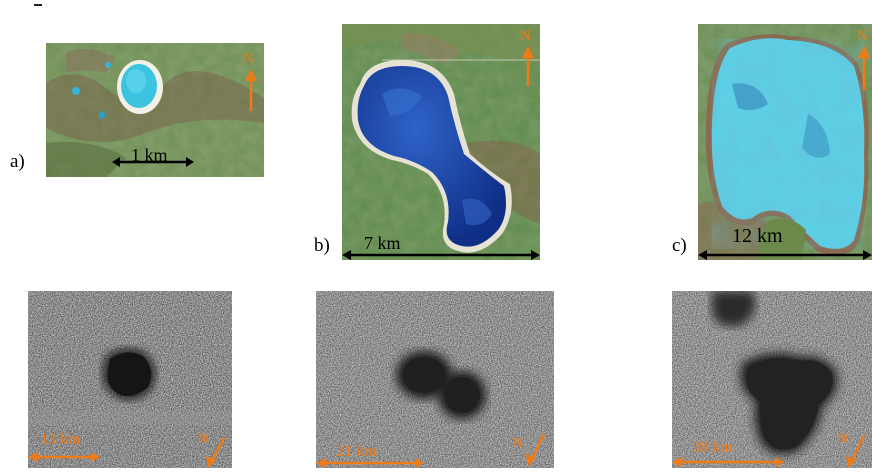  I want to click on north-label-a: N, so click(248, 59).